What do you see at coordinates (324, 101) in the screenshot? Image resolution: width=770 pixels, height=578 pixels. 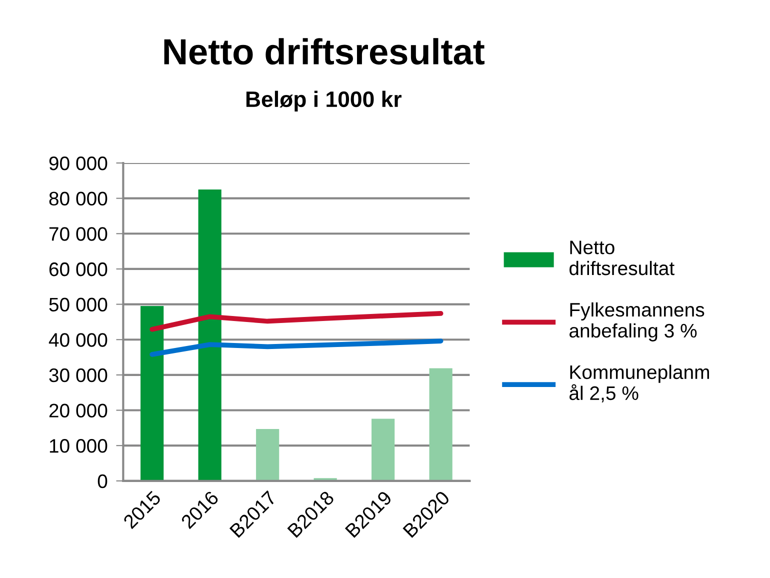 I see `chart-subtitle: Beløp i 1000 kr` at bounding box center [324, 101].